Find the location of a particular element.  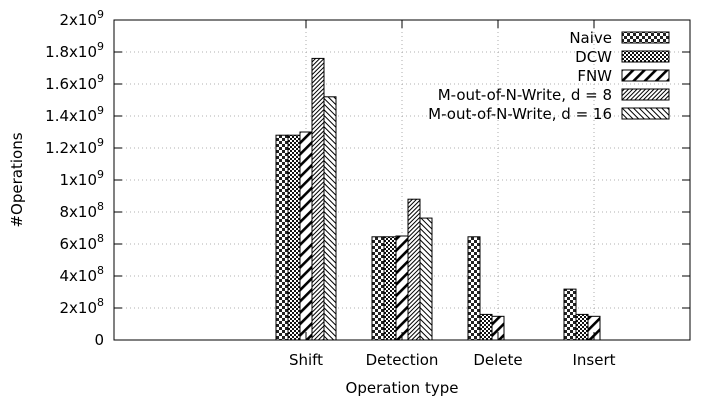

legend-label: Naive is located at coordinates (590, 38).